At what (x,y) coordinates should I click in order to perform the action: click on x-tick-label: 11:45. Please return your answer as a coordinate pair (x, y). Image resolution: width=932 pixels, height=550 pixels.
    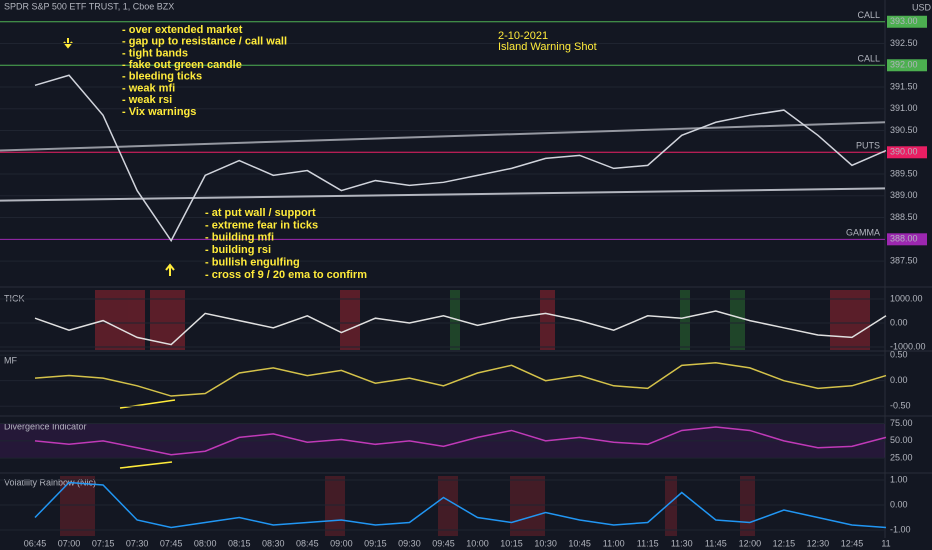
    Looking at the image, I should click on (716, 543).